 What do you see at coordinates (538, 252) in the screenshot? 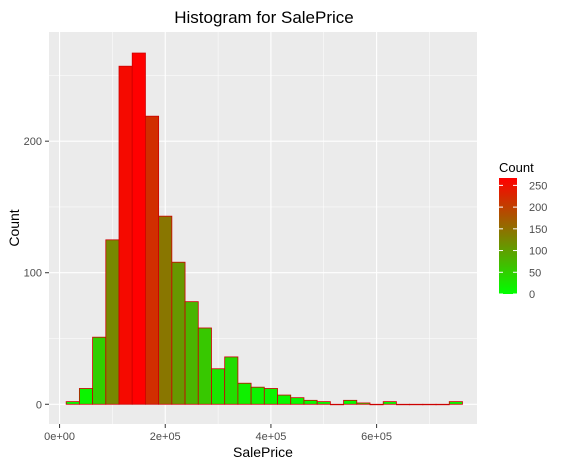
I see `legend-tick-label: 100` at bounding box center [538, 252].